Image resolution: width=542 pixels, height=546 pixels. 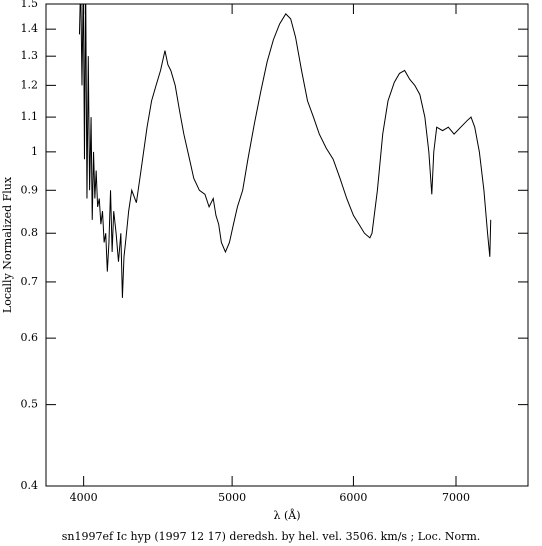 I want to click on y-tick-label: 1.2, so click(x=30, y=84).